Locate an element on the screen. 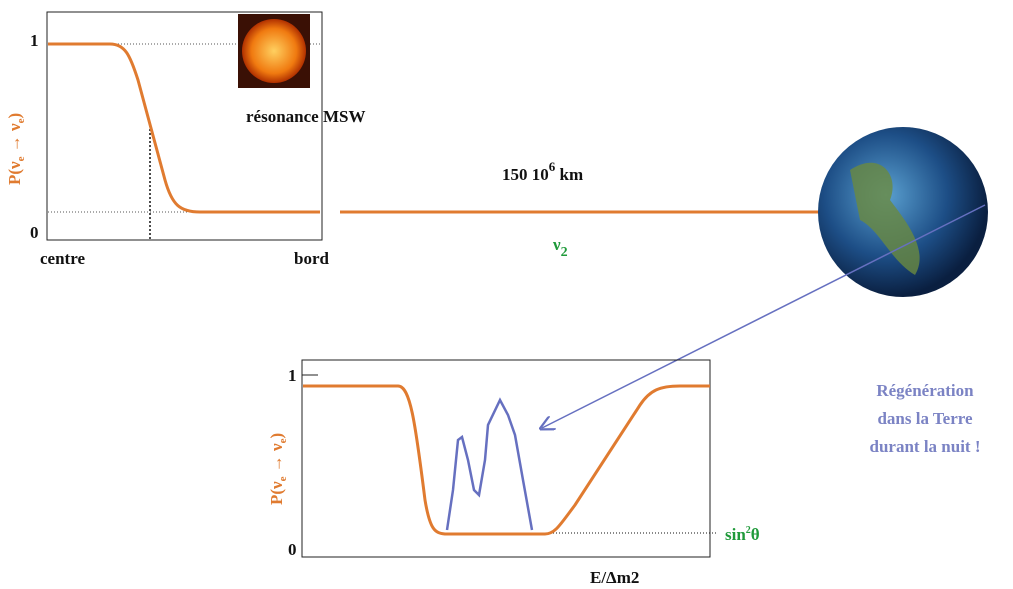 The image size is (1013, 589). t: km is located at coordinates (569, 174).